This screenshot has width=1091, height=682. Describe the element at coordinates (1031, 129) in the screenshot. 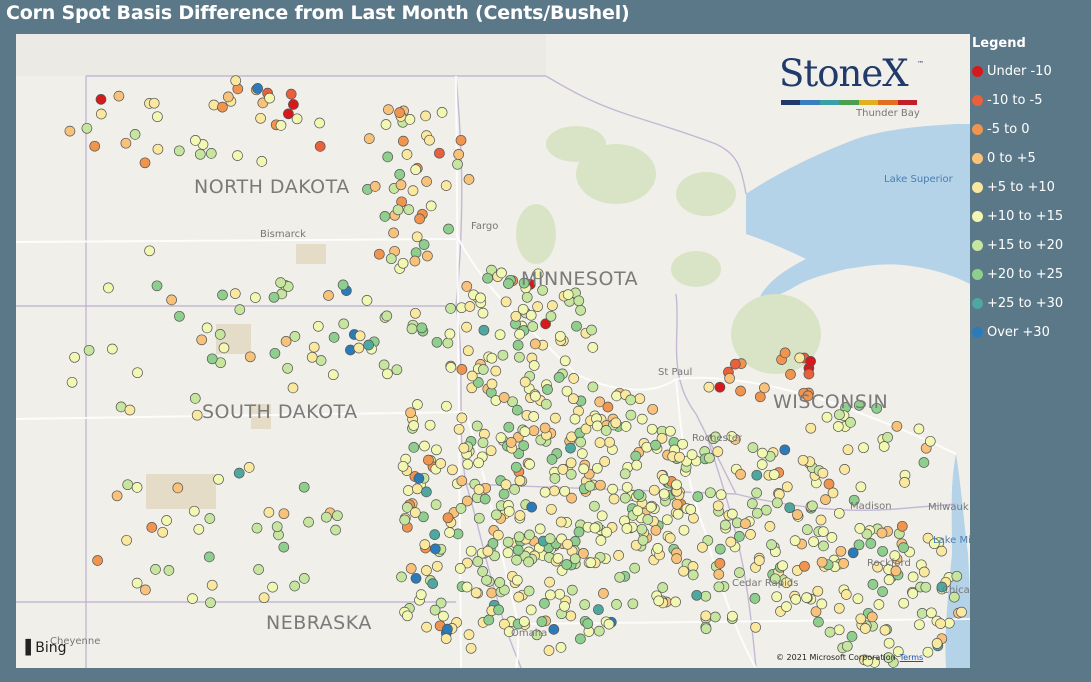

I see `legend-item: -5 to 0` at that location.